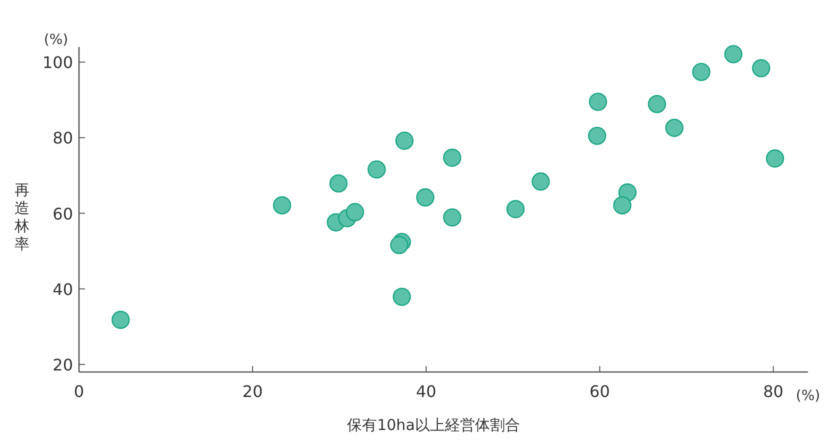 This screenshot has width=830, height=448. What do you see at coordinates (62, 214) in the screenshot?
I see `y-tick-label: 60` at bounding box center [62, 214].